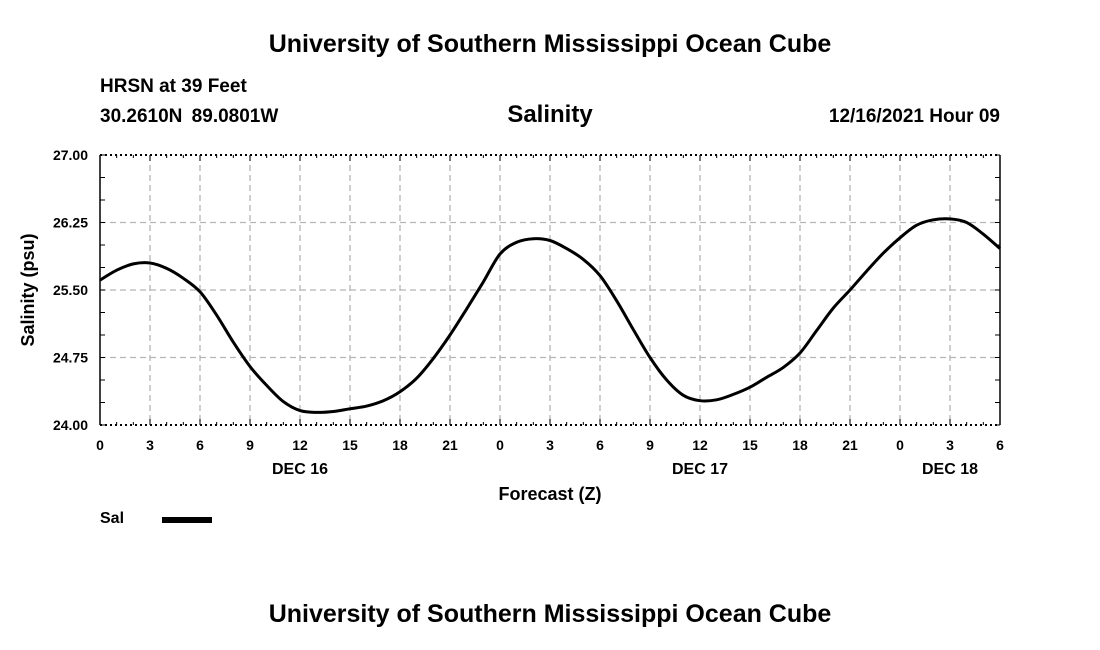 The height and width of the screenshot is (650, 1100). Describe the element at coordinates (549, 494) in the screenshot. I see `x-axis-title: Forecast (Z)` at that location.